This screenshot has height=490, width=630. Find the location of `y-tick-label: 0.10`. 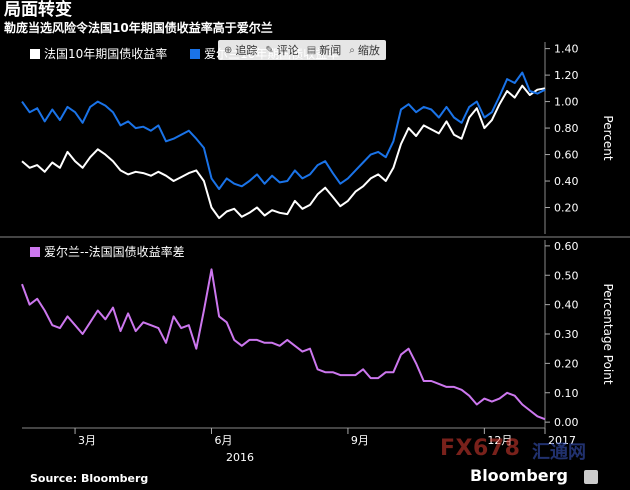

y-tick-label: 0.10 is located at coordinates (566, 393).